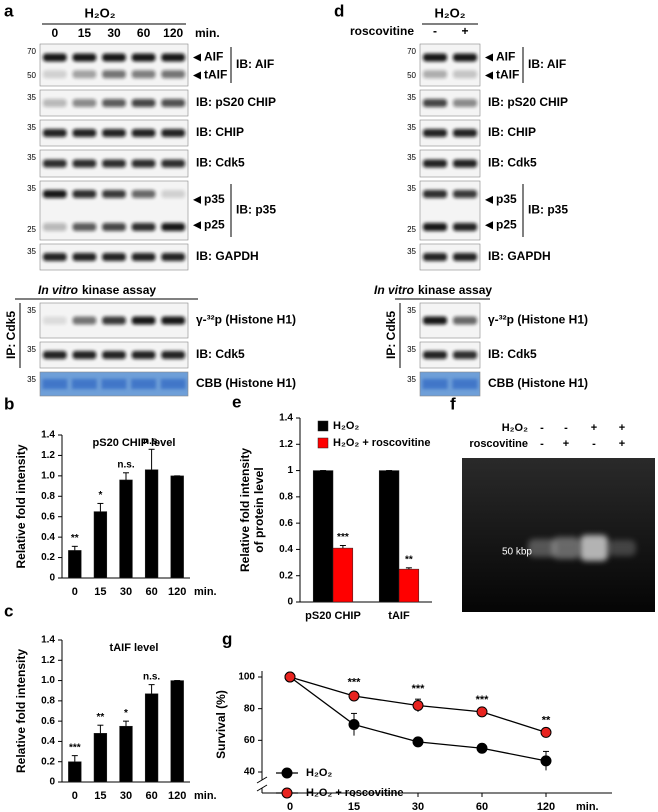 This screenshot has height=812, width=658. I want to click on y-tick-label: 0.6, so click(48, 516).